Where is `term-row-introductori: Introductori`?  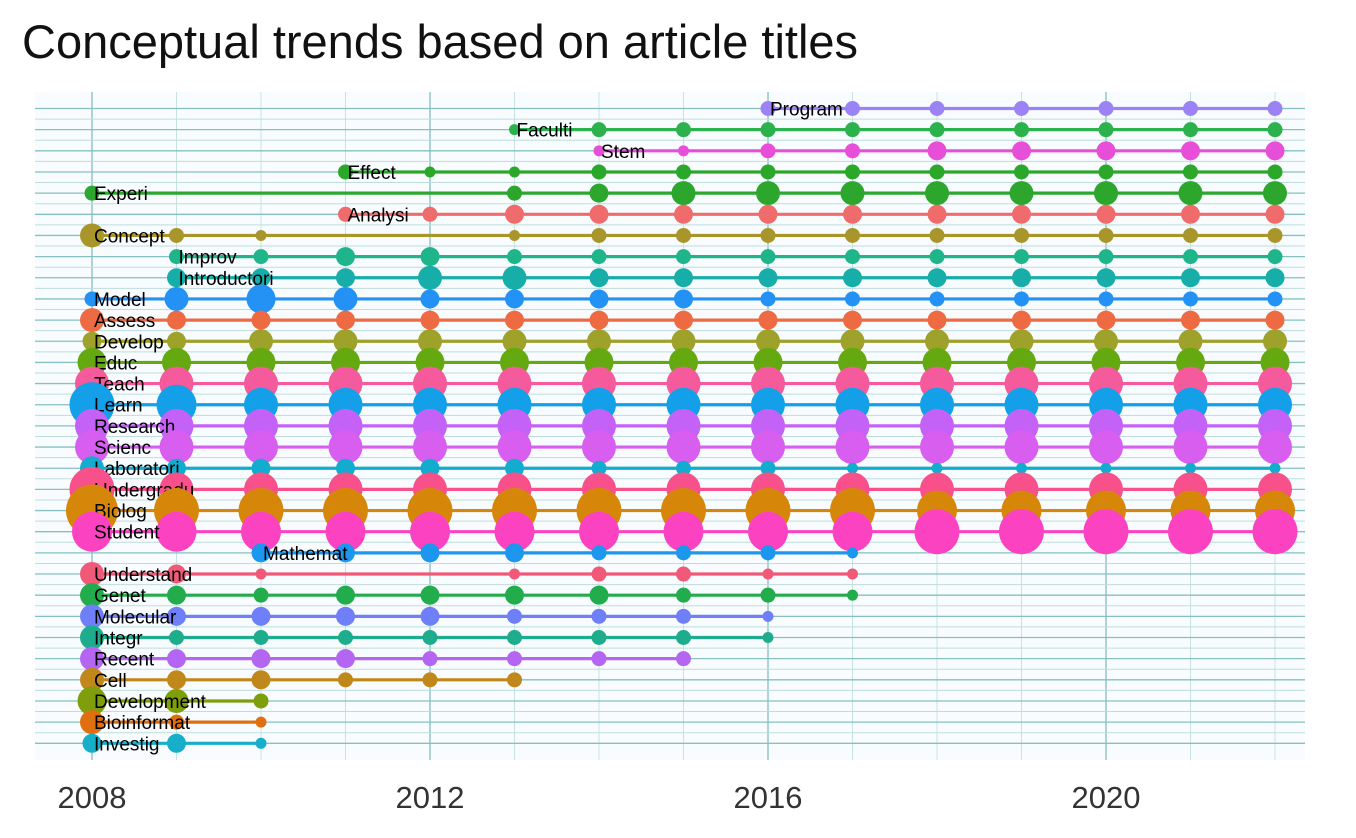
term-row-introductori: Introductori is located at coordinates (726, 277).